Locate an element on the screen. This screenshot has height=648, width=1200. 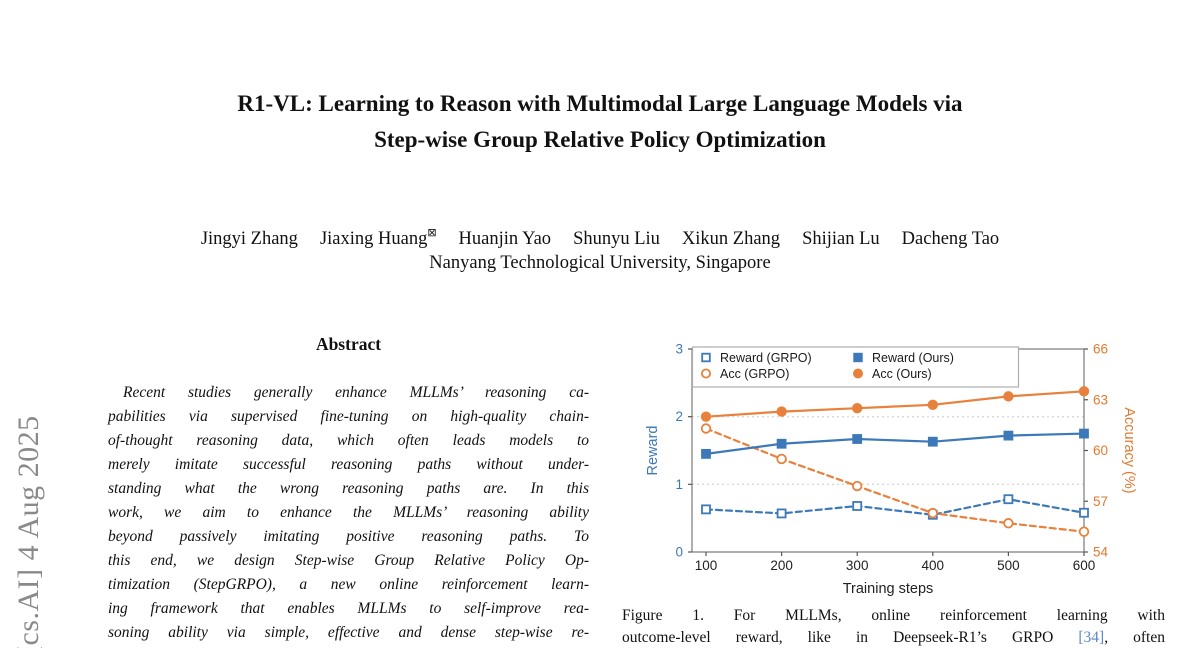
svg-text: 300 is located at coordinates (857, 565).